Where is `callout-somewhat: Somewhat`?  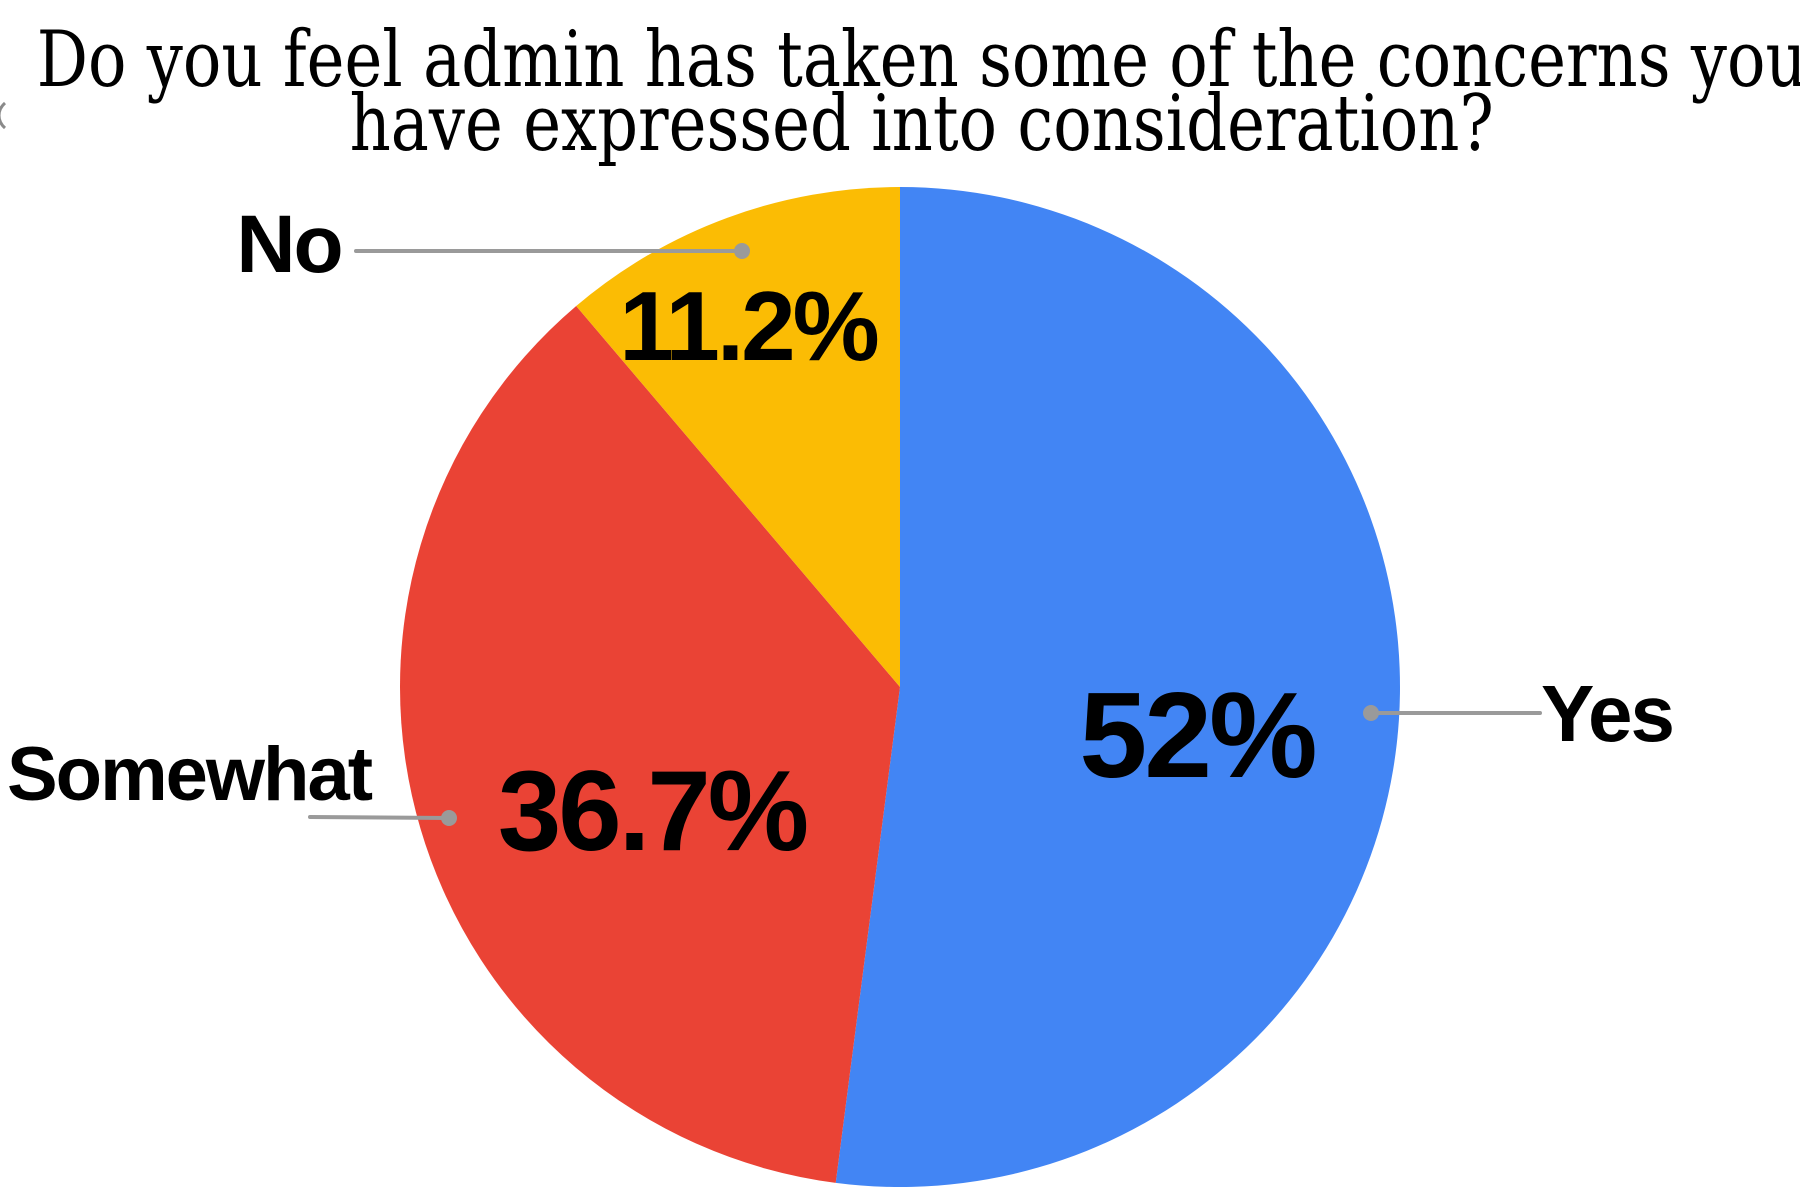
callout-somewhat: Somewhat is located at coordinates (232, 779).